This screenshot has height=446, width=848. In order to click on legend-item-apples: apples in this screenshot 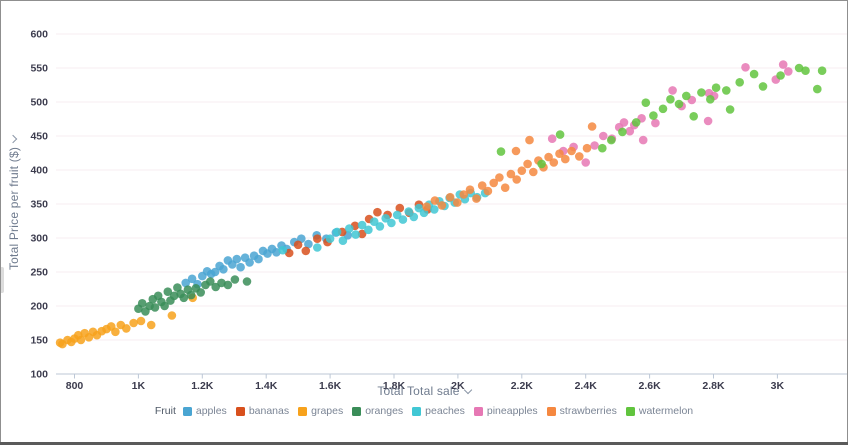, I will do `click(204, 411)`.